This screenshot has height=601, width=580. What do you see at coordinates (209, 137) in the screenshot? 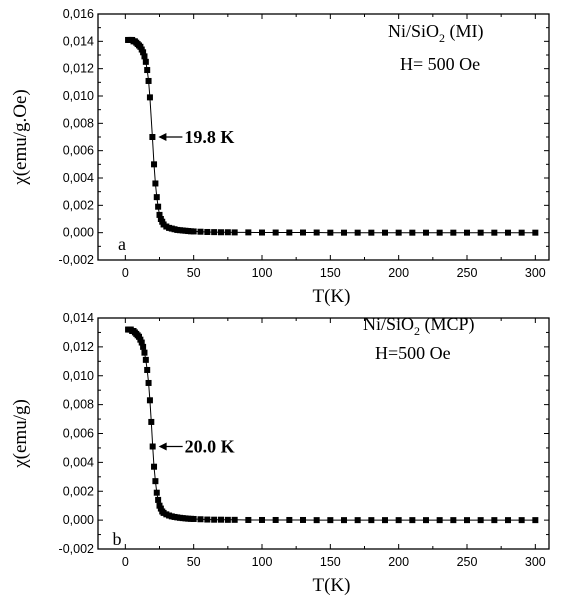
I see `transition-label: 19.8 K` at bounding box center [209, 137].